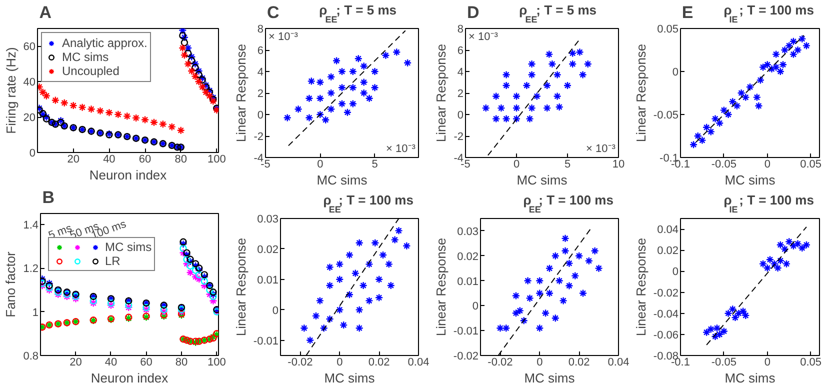 The image size is (831, 388). What do you see at coordinates (105, 43) in the screenshot?
I see `legend-label: Analytic approx.` at bounding box center [105, 43].